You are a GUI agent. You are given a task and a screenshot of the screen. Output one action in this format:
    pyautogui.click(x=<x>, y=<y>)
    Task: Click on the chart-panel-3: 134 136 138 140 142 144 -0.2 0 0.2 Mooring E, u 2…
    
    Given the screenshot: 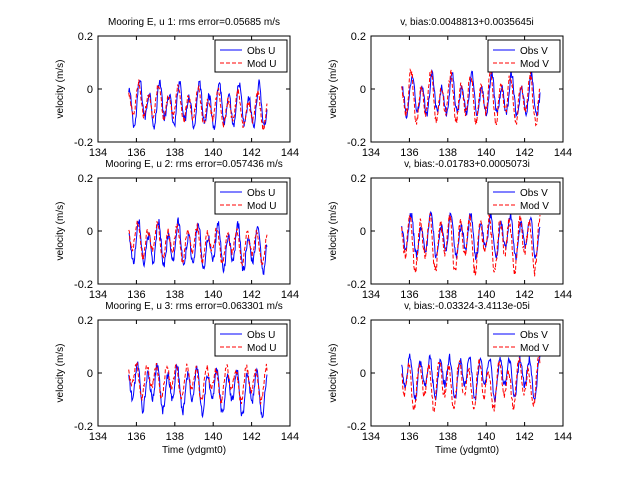 What is the action you would take?
    pyautogui.click(x=177, y=230)
    